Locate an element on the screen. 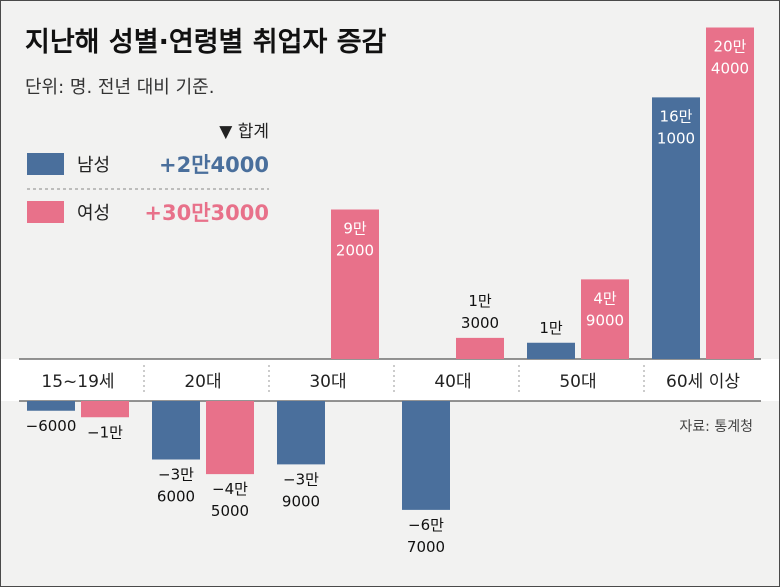 The width and height of the screenshot is (780, 587). bar-label-male: 9000 is located at coordinates (301, 501).